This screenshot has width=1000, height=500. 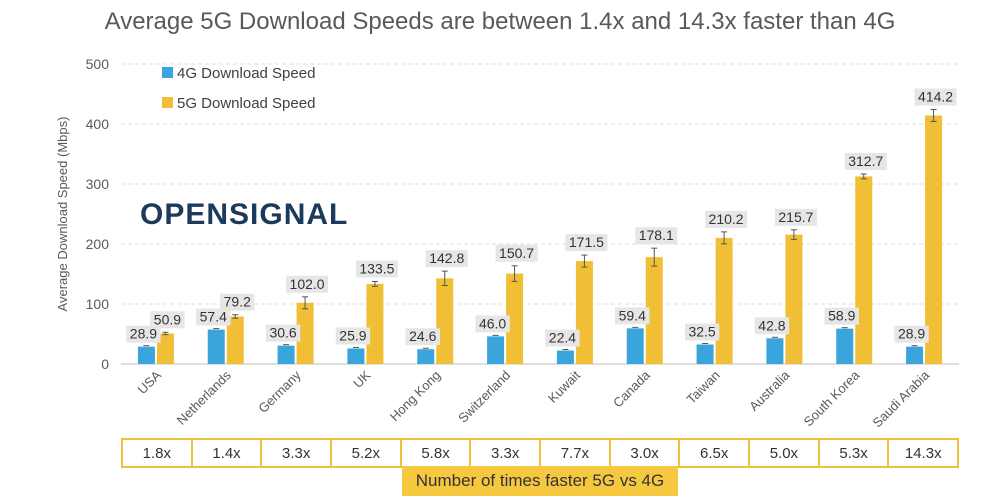 I want to click on data-label-5g: 210.2, so click(x=726, y=219).